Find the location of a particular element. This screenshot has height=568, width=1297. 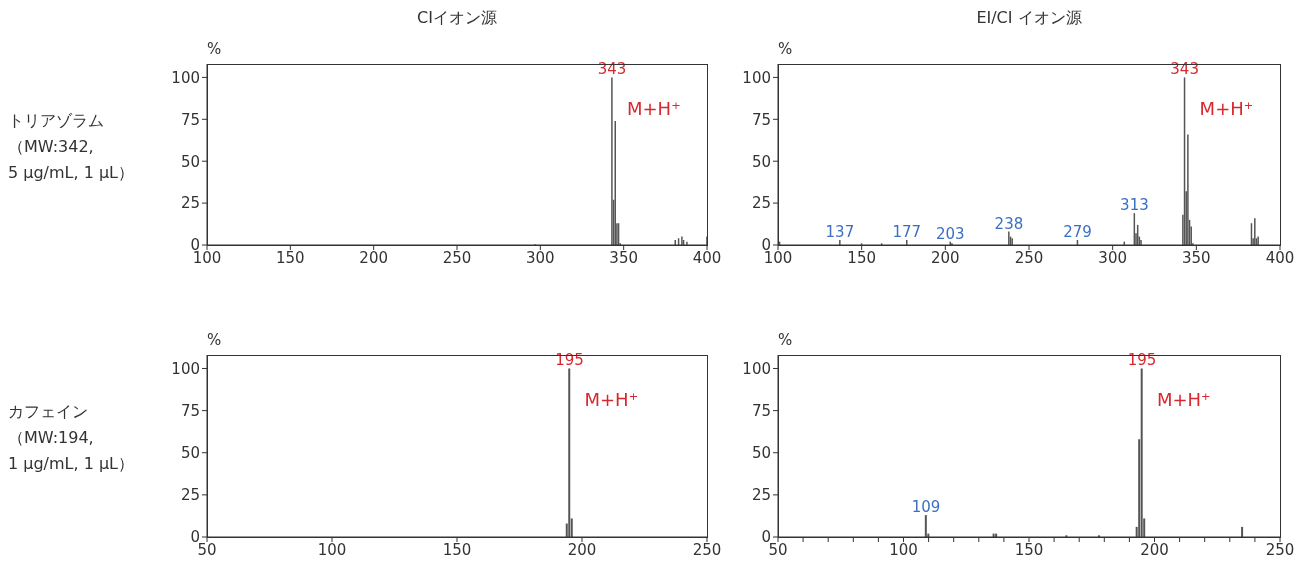

annotation: 137 is located at coordinates (840, 231).